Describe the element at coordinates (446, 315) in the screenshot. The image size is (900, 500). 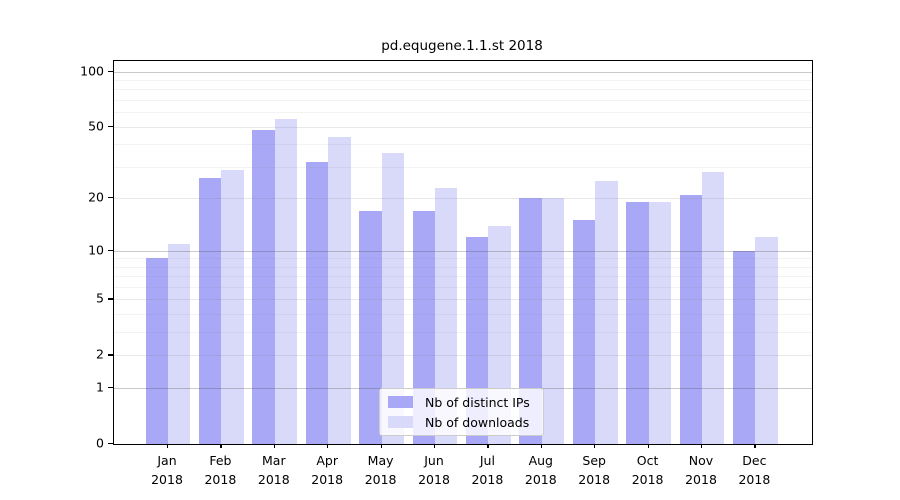
I see `bar-downloads-jun` at that location.